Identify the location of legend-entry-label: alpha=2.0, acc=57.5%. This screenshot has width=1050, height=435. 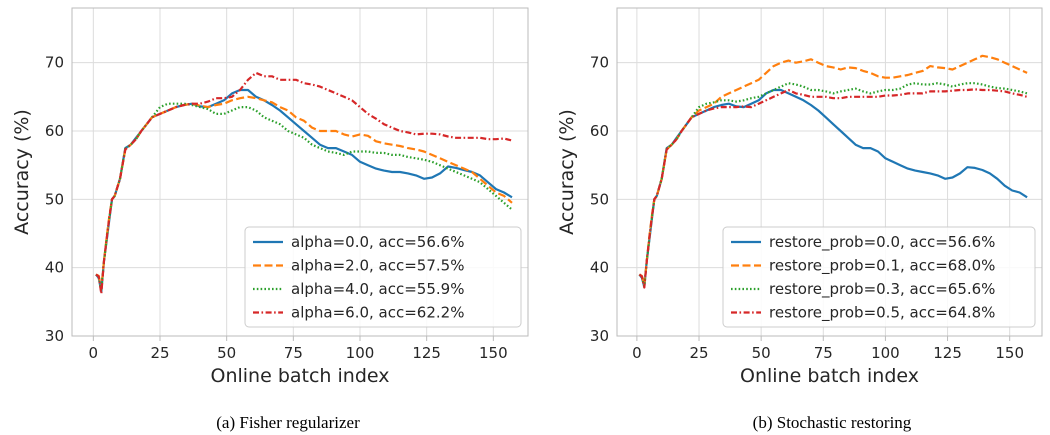
(377, 266).